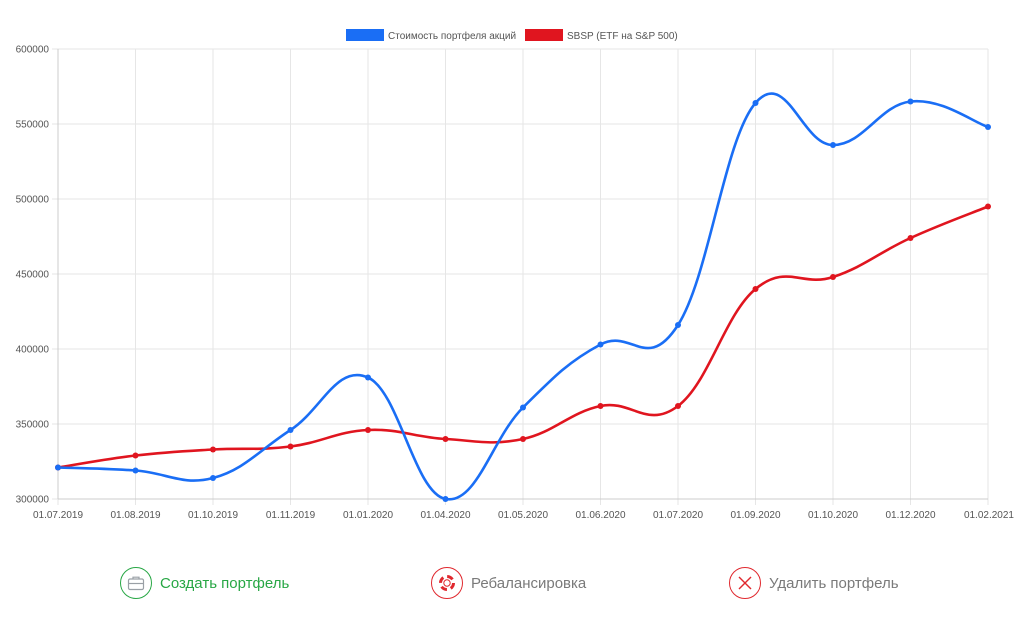 The width and height of the screenshot is (1024, 625). Describe the element at coordinates (622, 36) in the screenshot. I see `legend-label: SBSP (ETF на S&P 500)` at that location.